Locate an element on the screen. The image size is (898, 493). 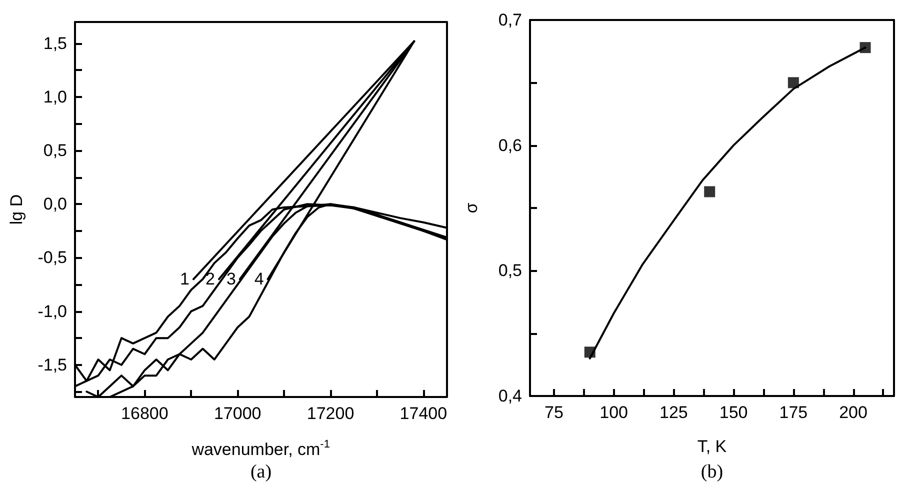
x-tick-label: 17200 is located at coordinates (330, 413).